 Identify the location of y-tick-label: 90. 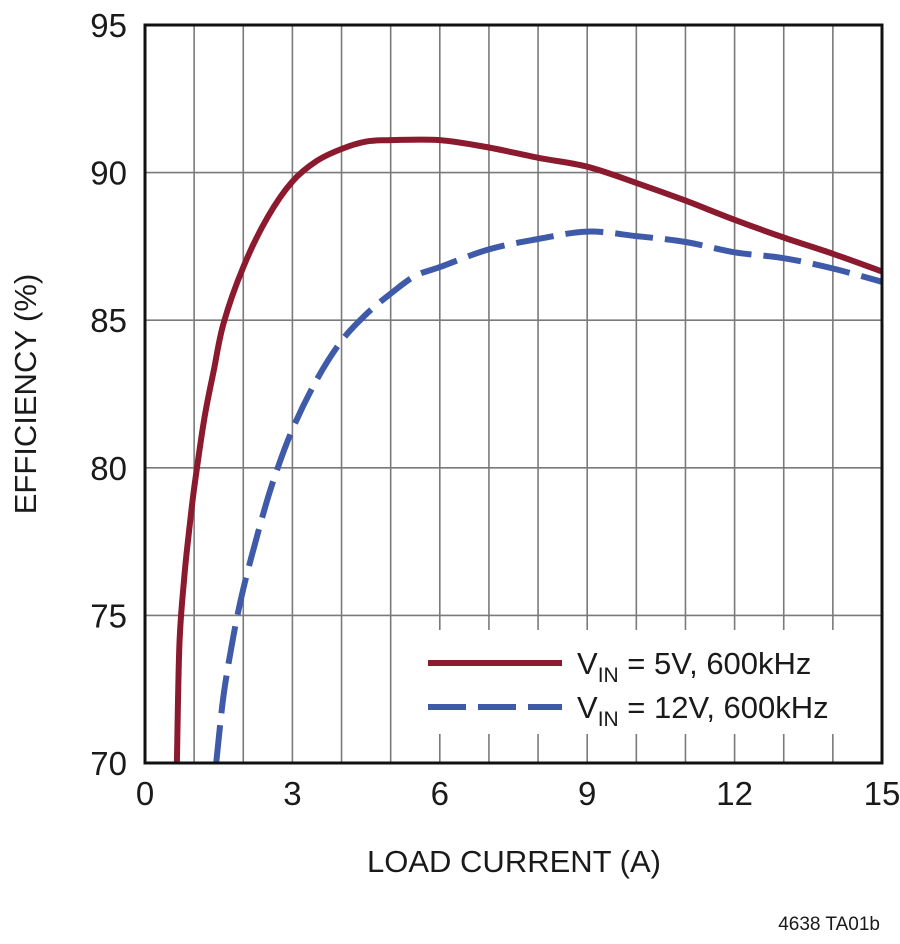
(108, 173).